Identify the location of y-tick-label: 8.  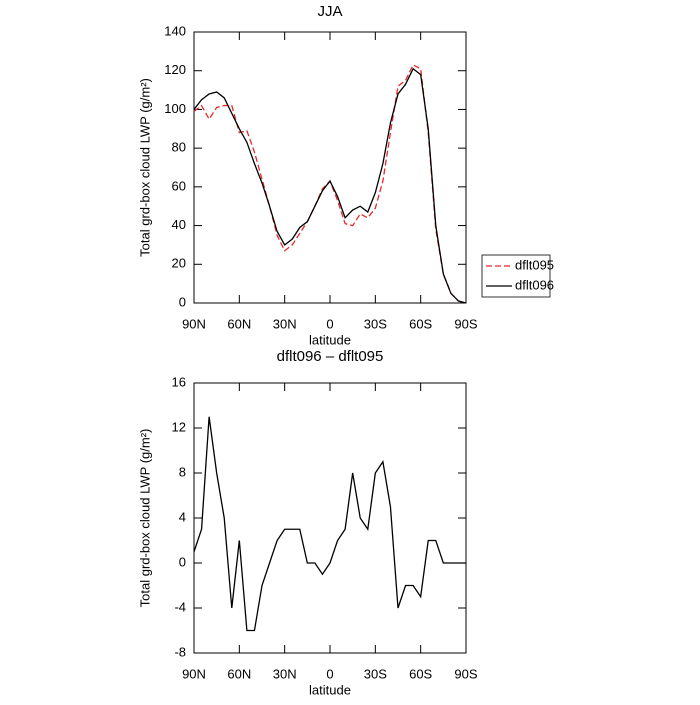
(182, 471).